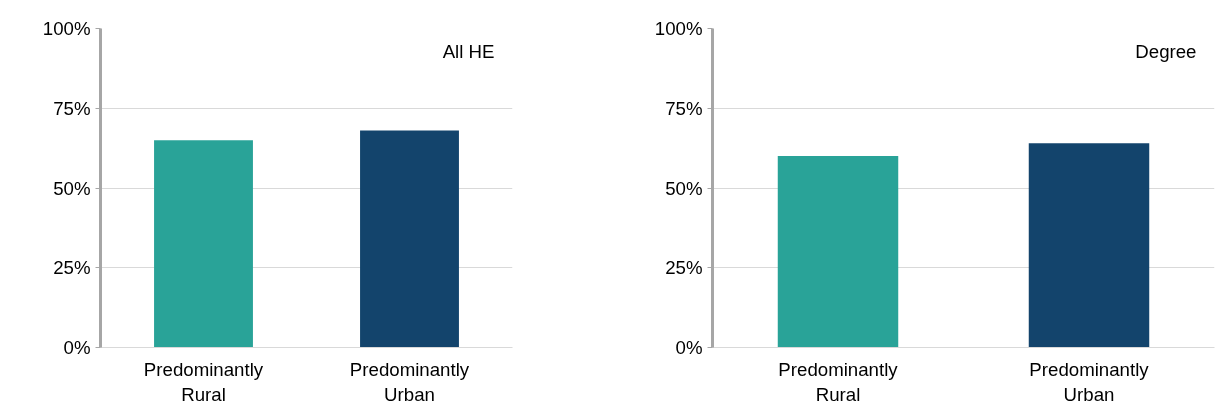  What do you see at coordinates (1166, 51) in the screenshot?
I see `annotation: Degree` at bounding box center [1166, 51].